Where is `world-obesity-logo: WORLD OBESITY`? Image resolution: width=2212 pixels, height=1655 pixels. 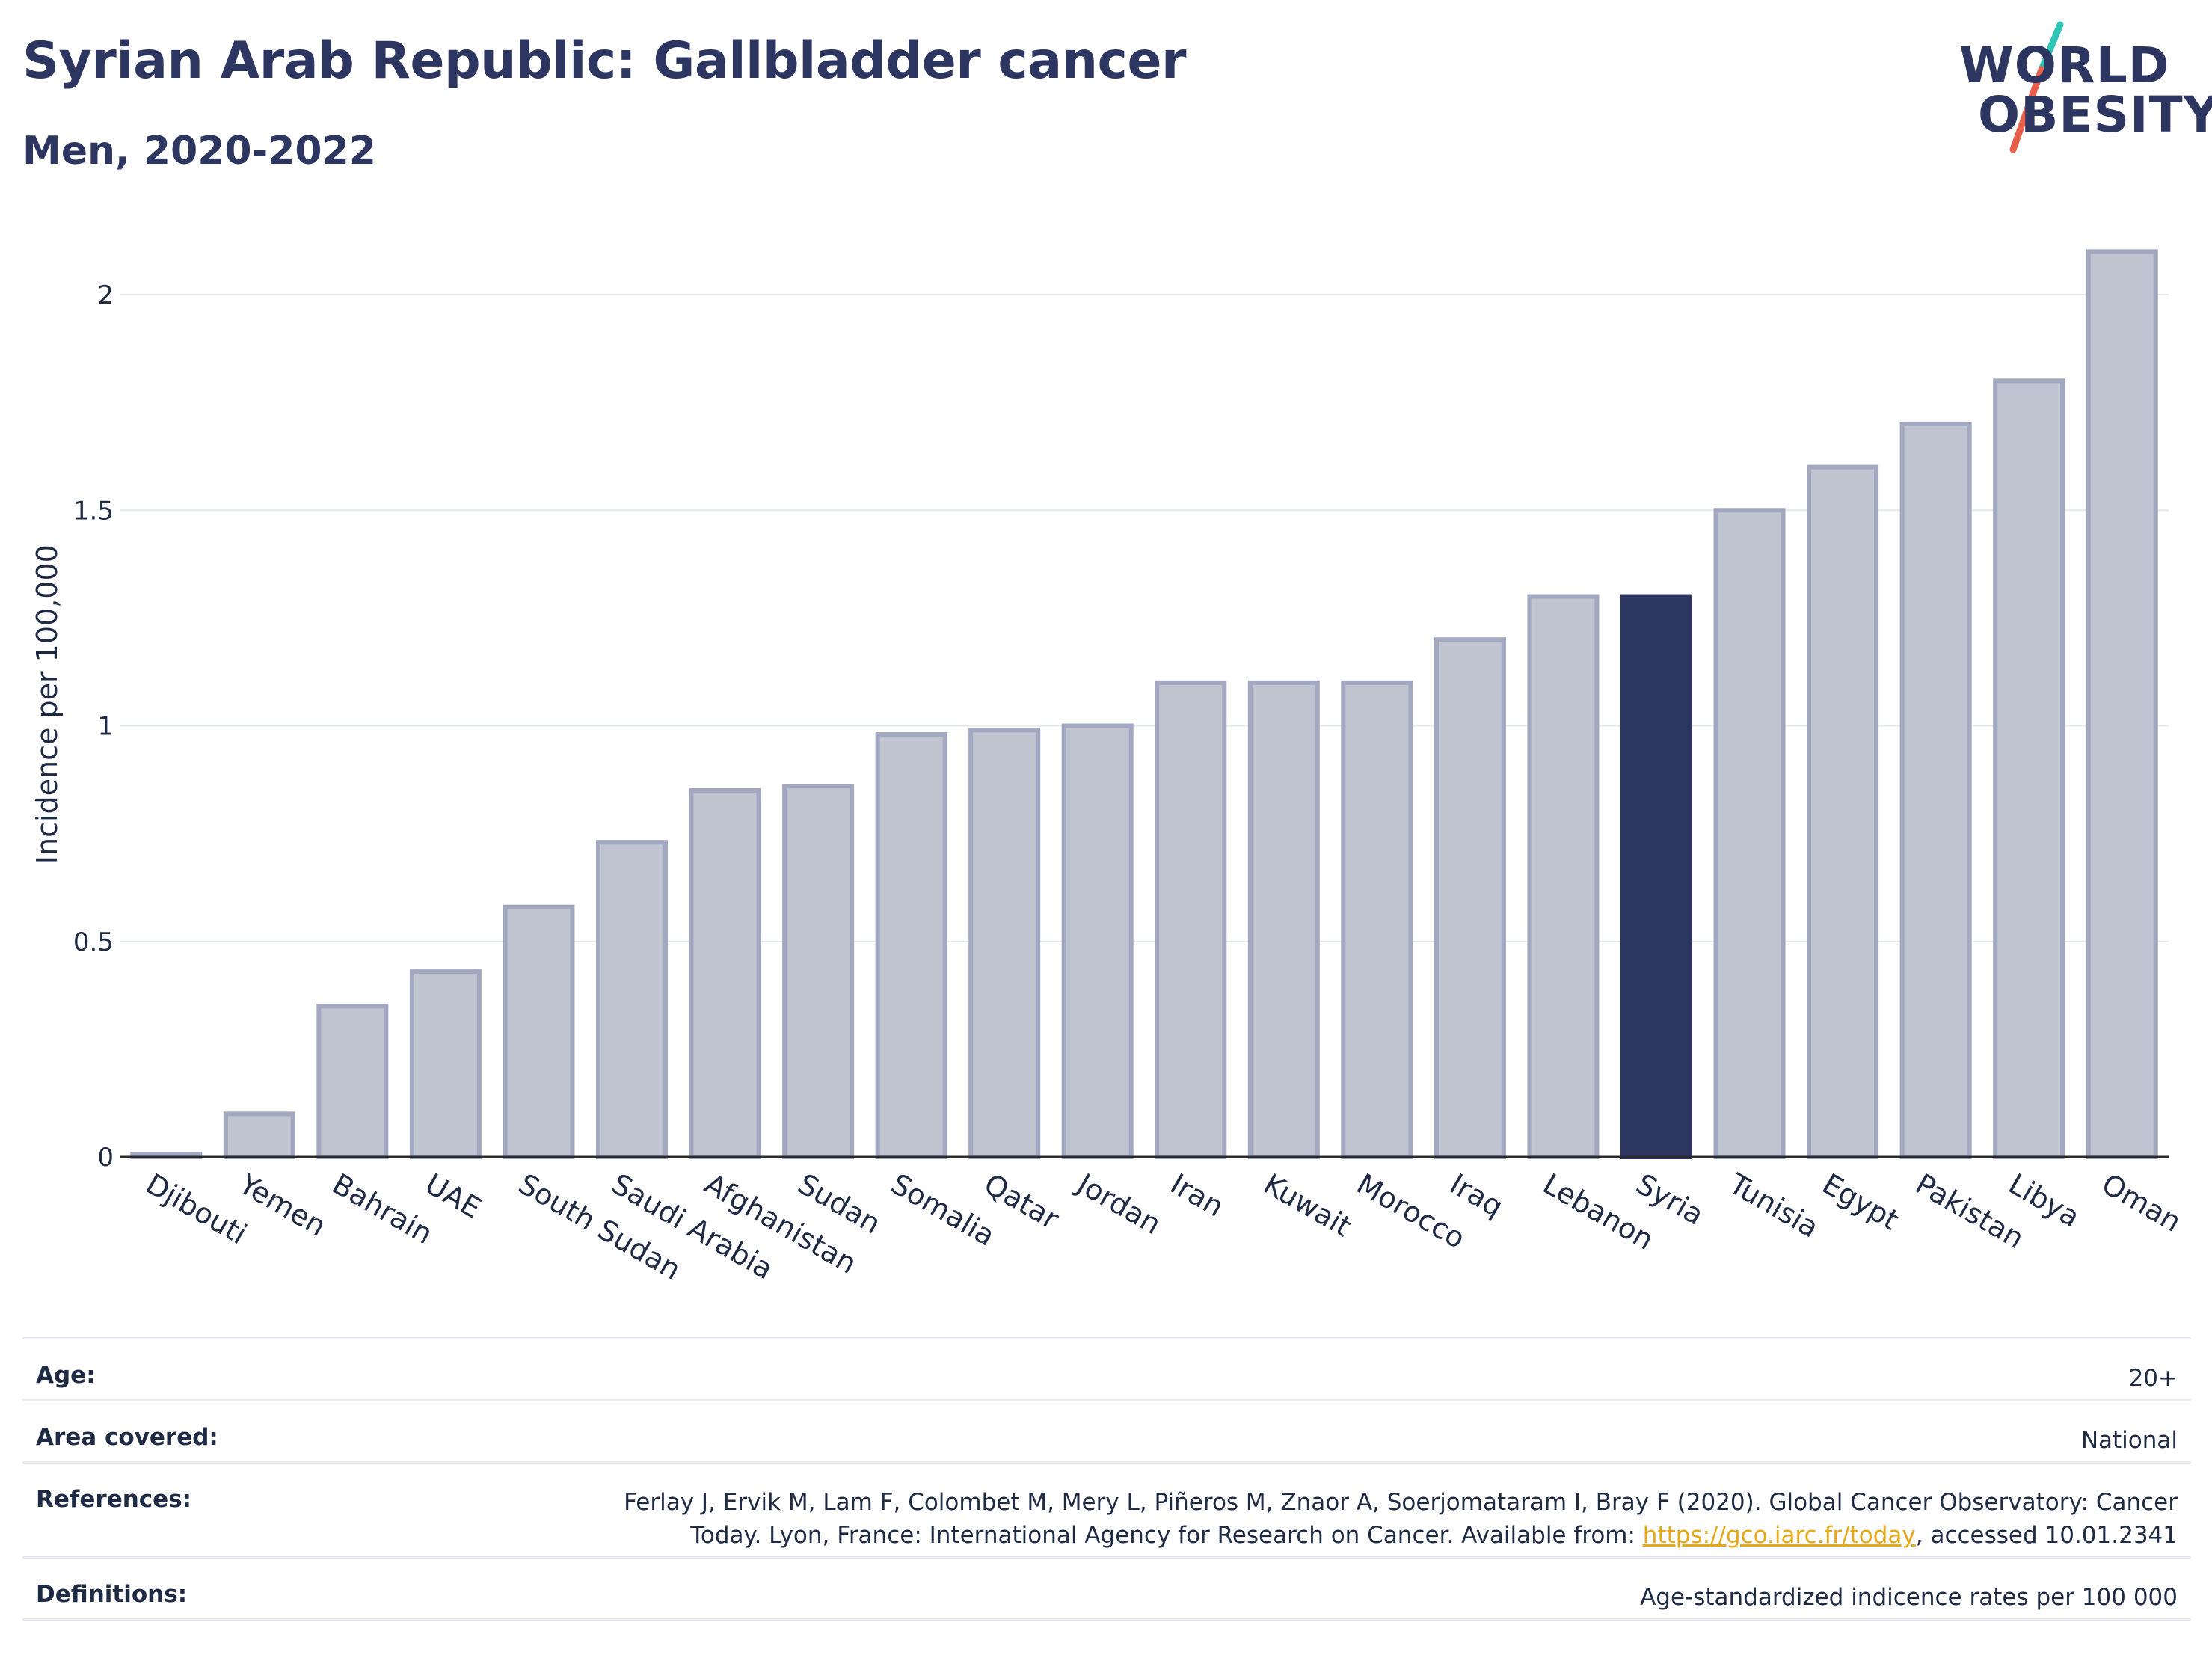 world-obesity-logo: WORLD OBESITY is located at coordinates (2078, 90).